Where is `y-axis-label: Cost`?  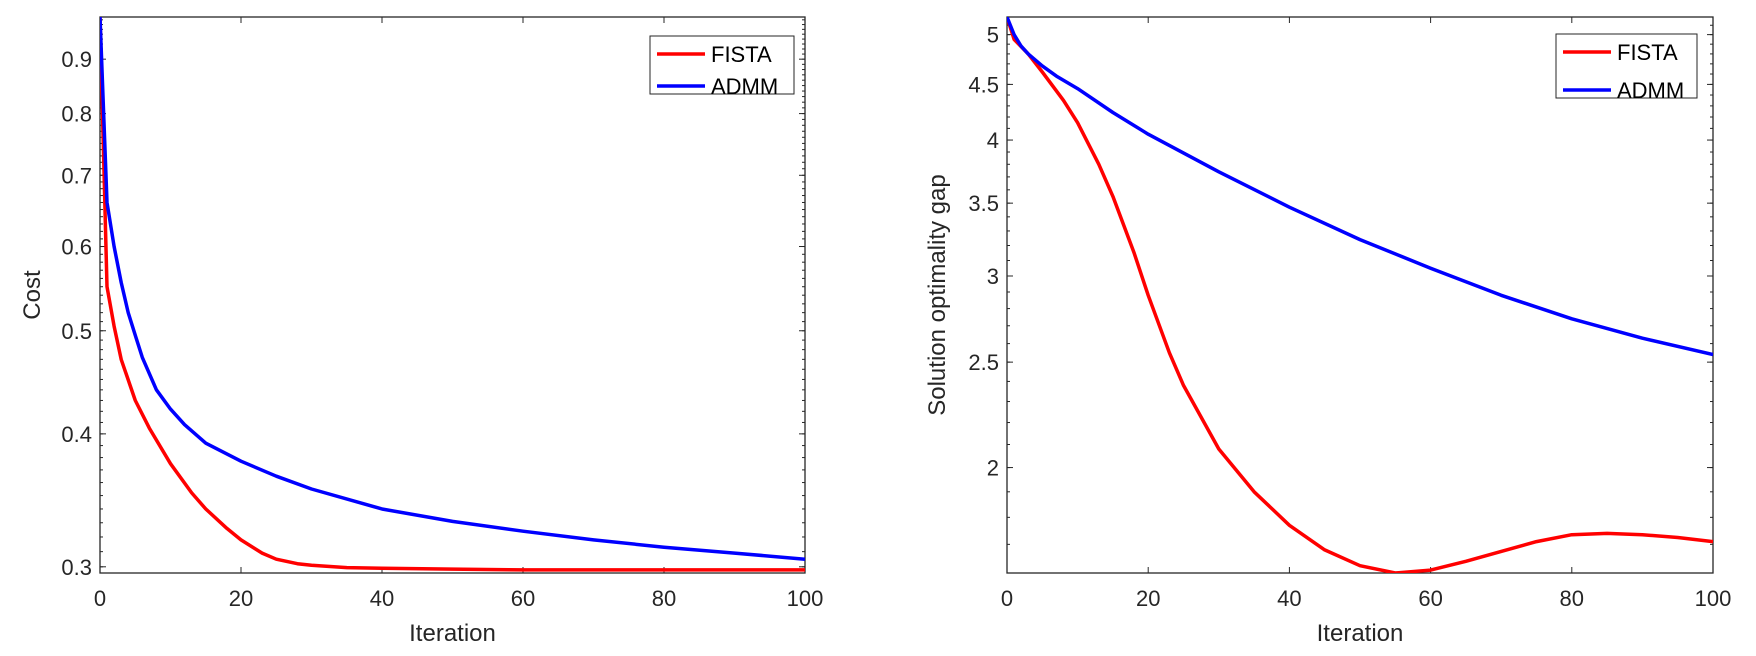 y-axis-label: Cost is located at coordinates (32, 295).